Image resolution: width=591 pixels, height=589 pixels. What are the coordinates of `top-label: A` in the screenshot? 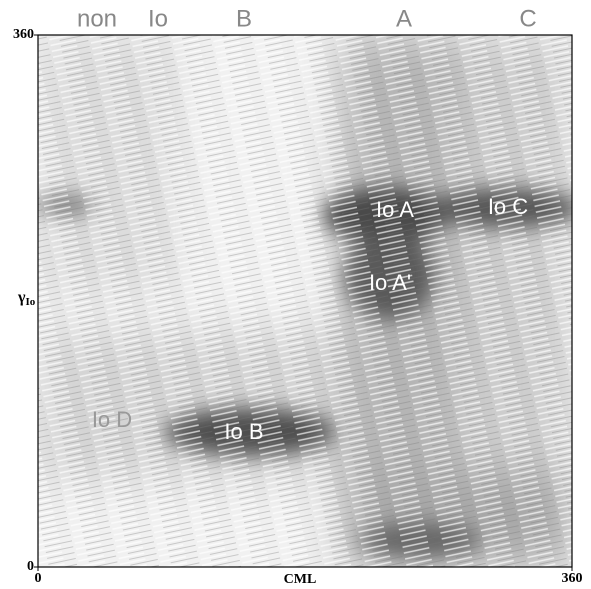 It's located at (404, 18).